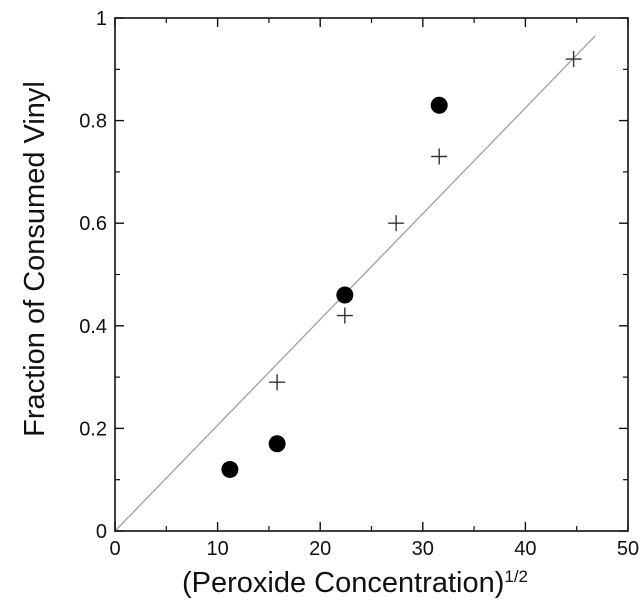  What do you see at coordinates (93, 224) in the screenshot?
I see `y-tick-label: 0.6` at bounding box center [93, 224].